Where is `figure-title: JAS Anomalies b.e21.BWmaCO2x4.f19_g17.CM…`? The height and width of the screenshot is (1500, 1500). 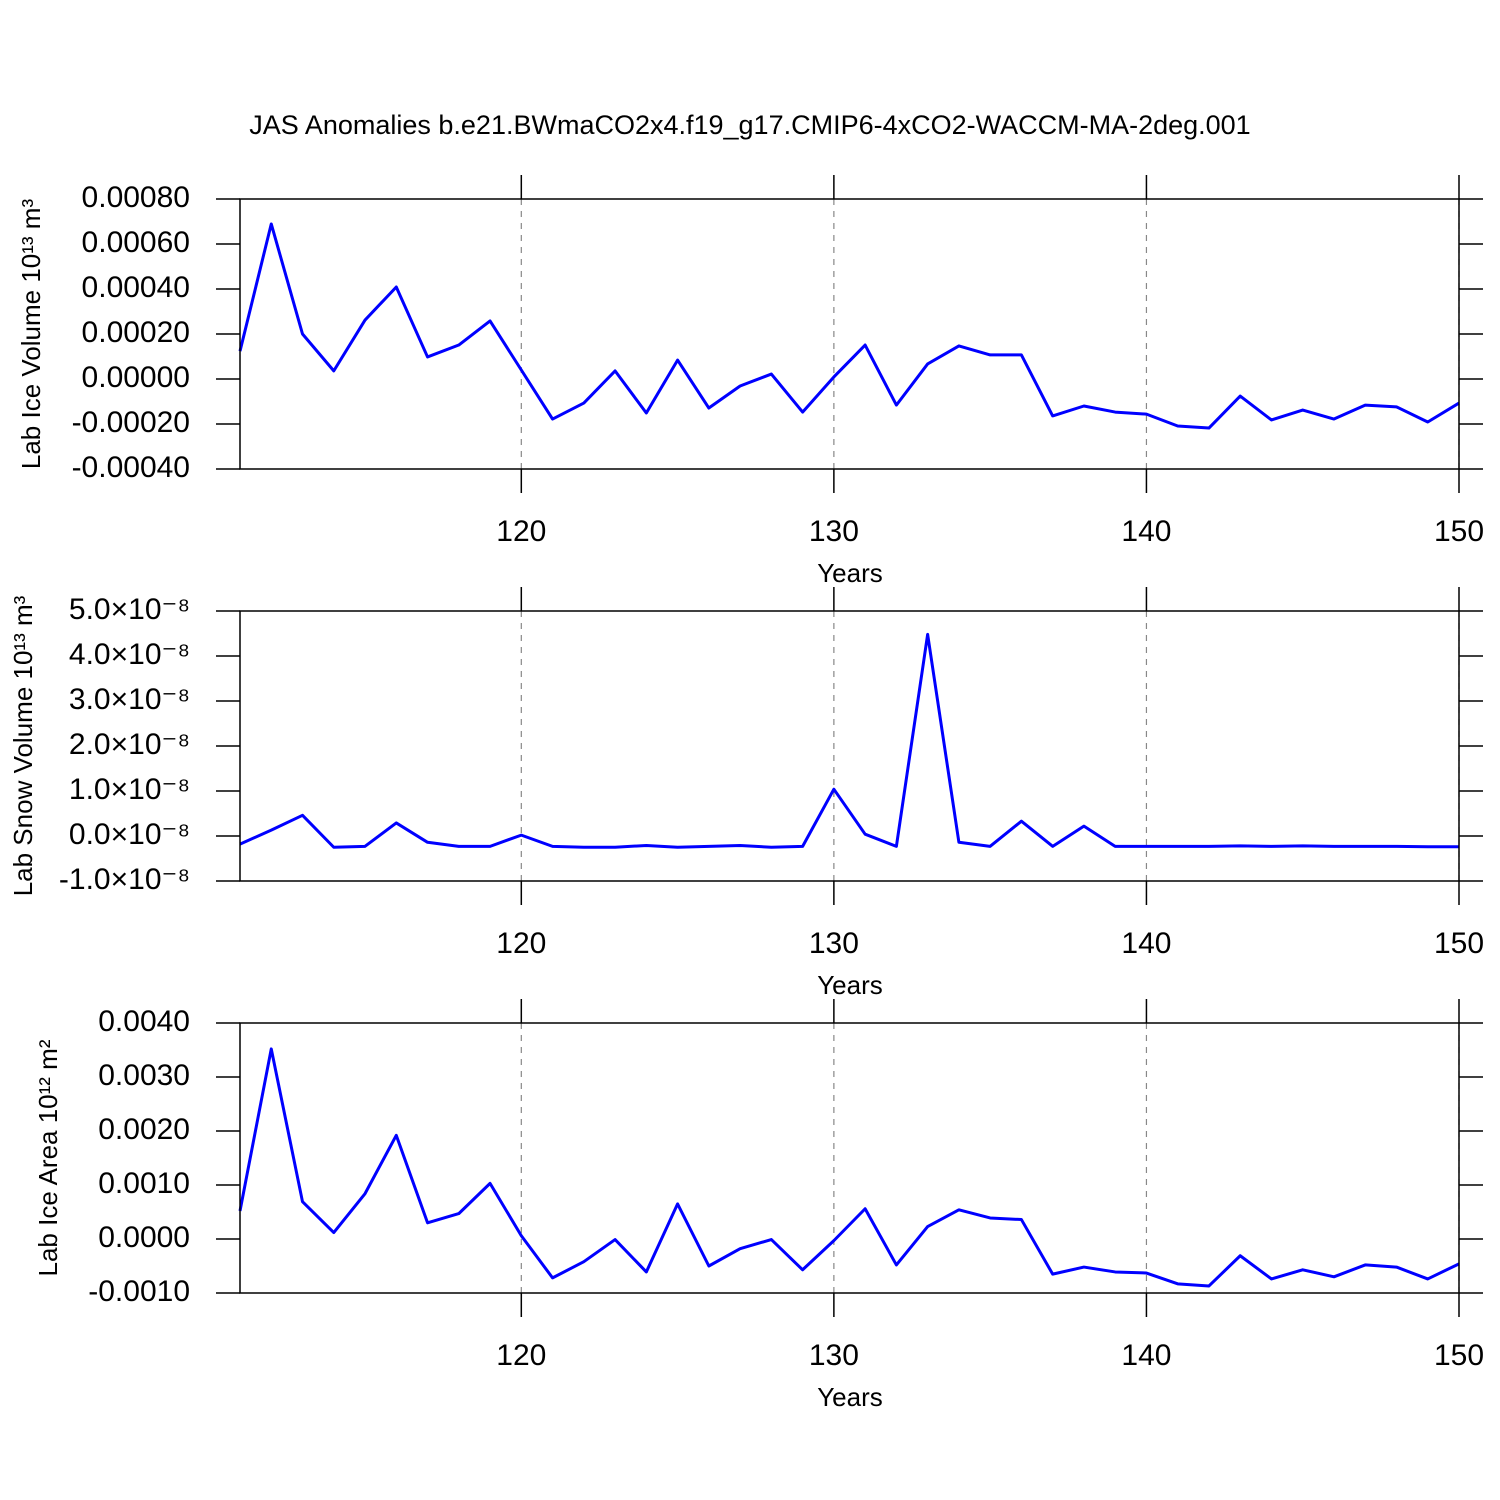 figure-title: JAS Anomalies b.e21.BWmaCO2x4.f19_g17.CM… is located at coordinates (749, 125).